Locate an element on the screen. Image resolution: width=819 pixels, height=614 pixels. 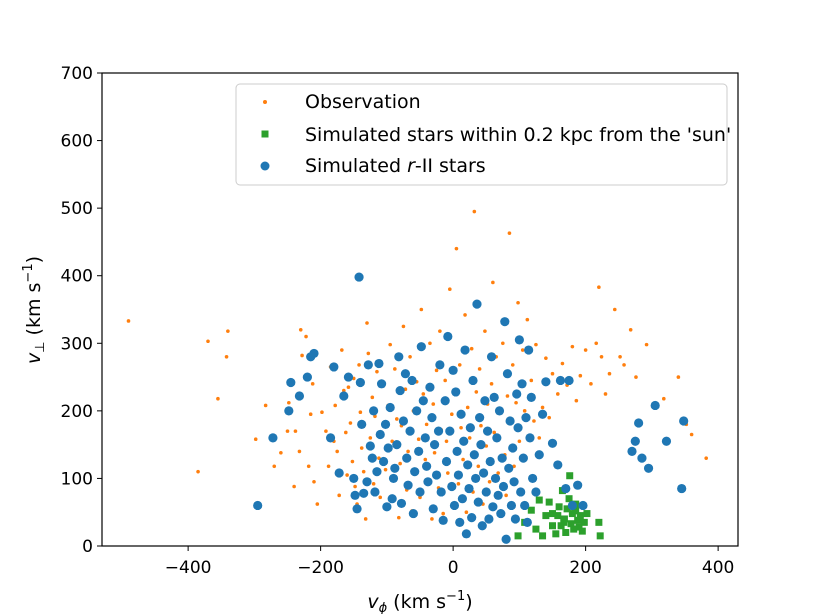
x-axis-label: vϕ (km s−1) is located at coordinates (419, 601).